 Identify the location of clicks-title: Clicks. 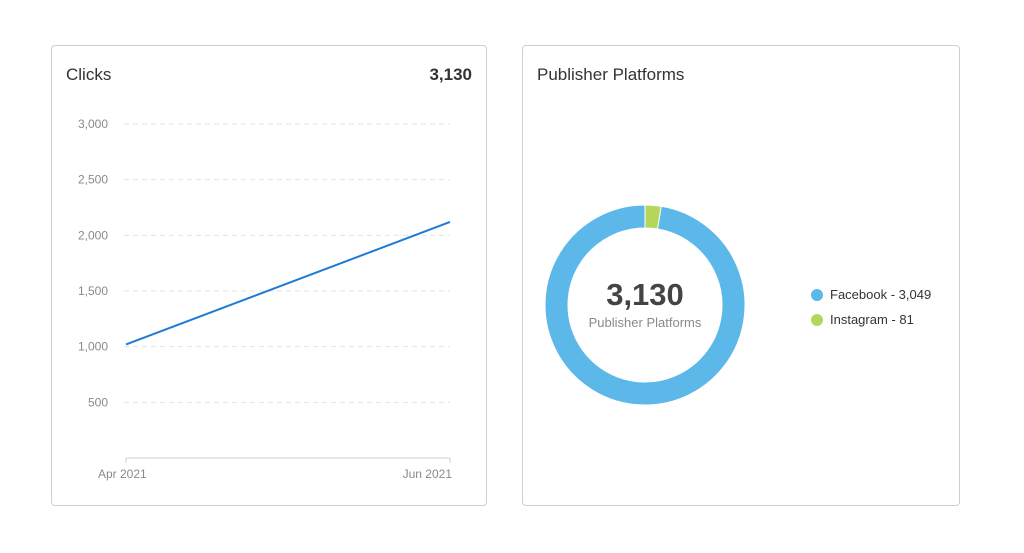
(89, 74).